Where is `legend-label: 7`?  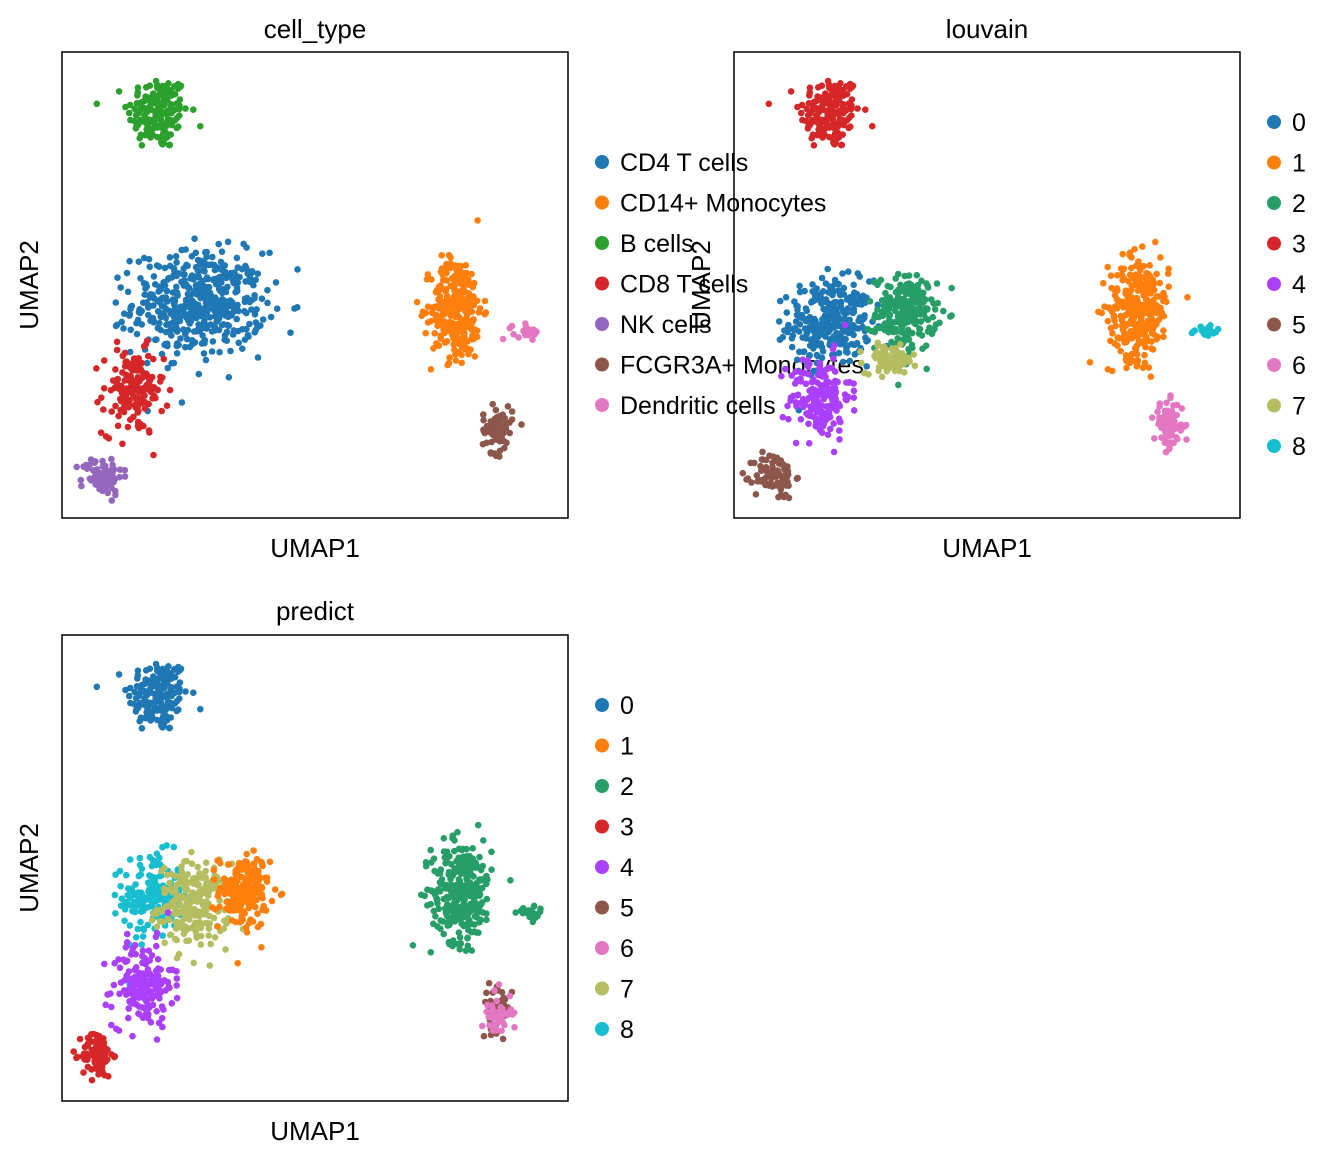
legend-label: 7 is located at coordinates (1299, 407).